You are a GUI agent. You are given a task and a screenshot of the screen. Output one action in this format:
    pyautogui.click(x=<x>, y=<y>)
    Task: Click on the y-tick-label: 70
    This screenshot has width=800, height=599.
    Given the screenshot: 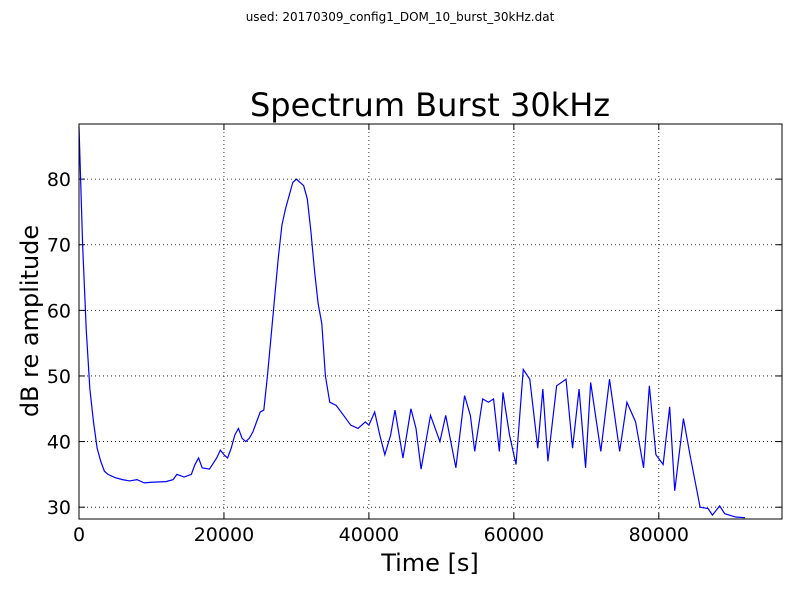 What is the action you would take?
    pyautogui.click(x=59, y=246)
    